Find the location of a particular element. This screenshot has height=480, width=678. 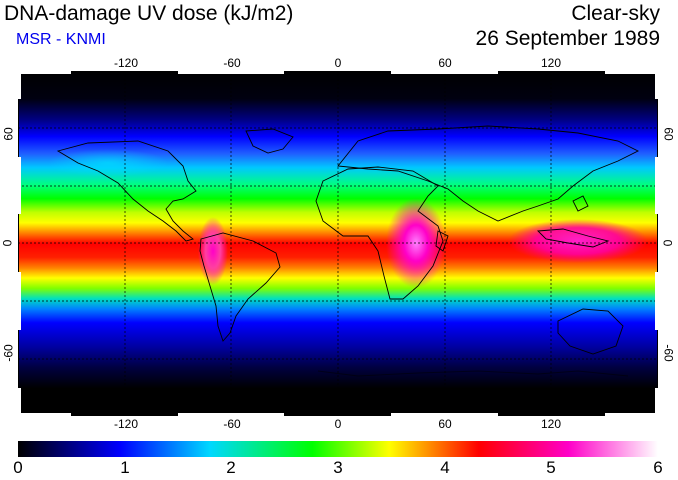

lat-tick-left: -60 is located at coordinates (8, 353).